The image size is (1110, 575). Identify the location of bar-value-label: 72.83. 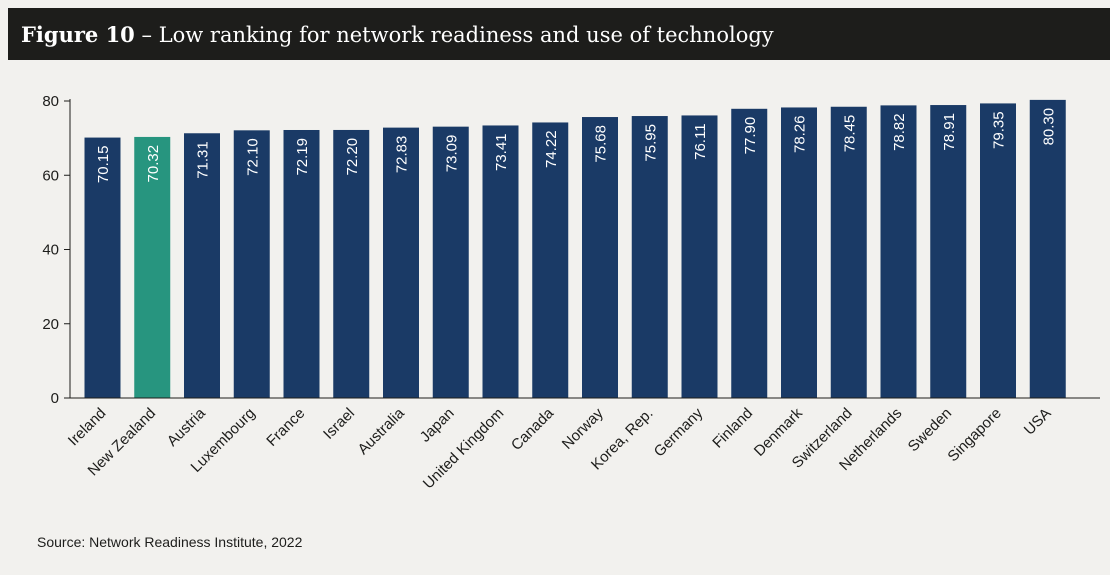
(402, 155).